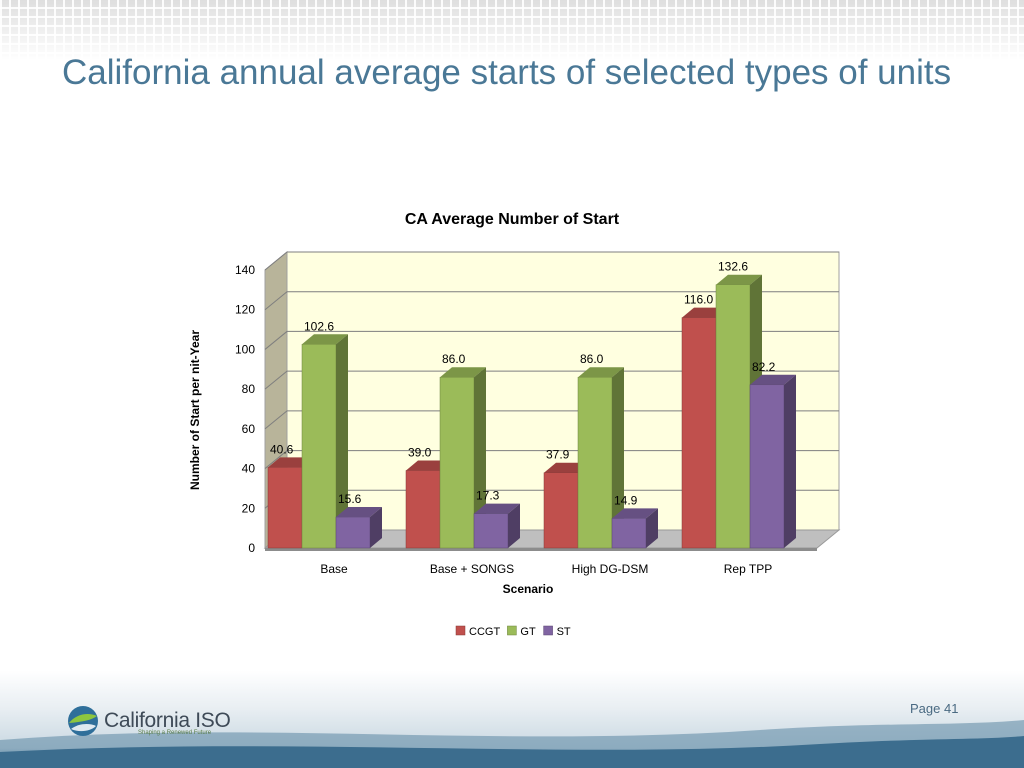  What do you see at coordinates (249, 389) in the screenshot?
I see `y-tick-label: 80` at bounding box center [249, 389].